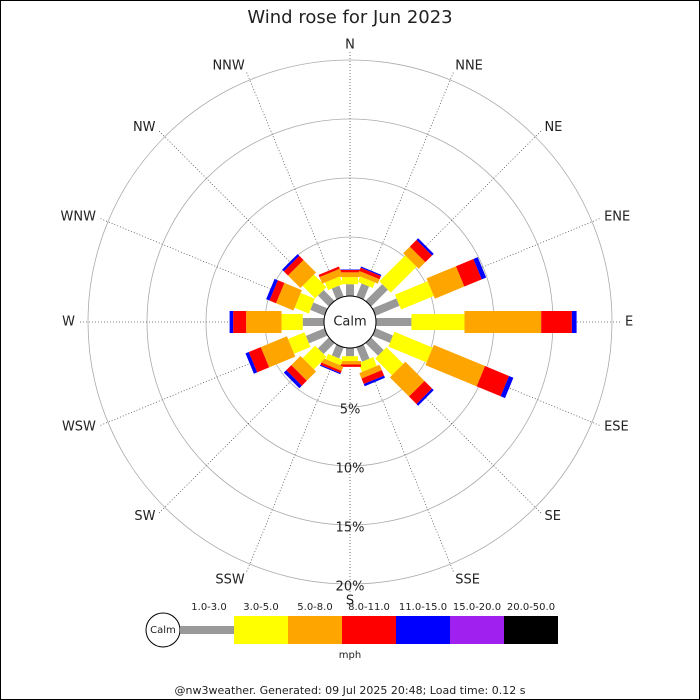 The height and width of the screenshot is (700, 700). I want to click on direction-label: E, so click(629, 322).